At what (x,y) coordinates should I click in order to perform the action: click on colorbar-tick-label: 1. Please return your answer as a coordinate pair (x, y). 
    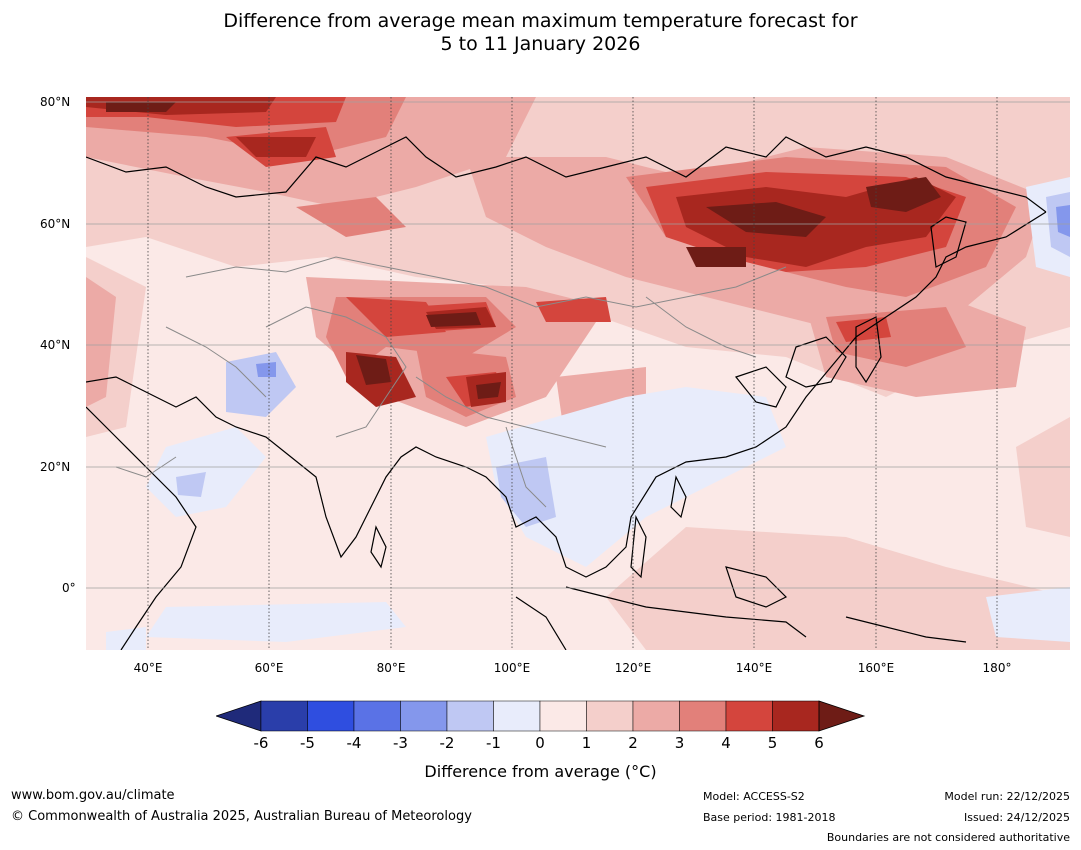
    Looking at the image, I should click on (586, 743).